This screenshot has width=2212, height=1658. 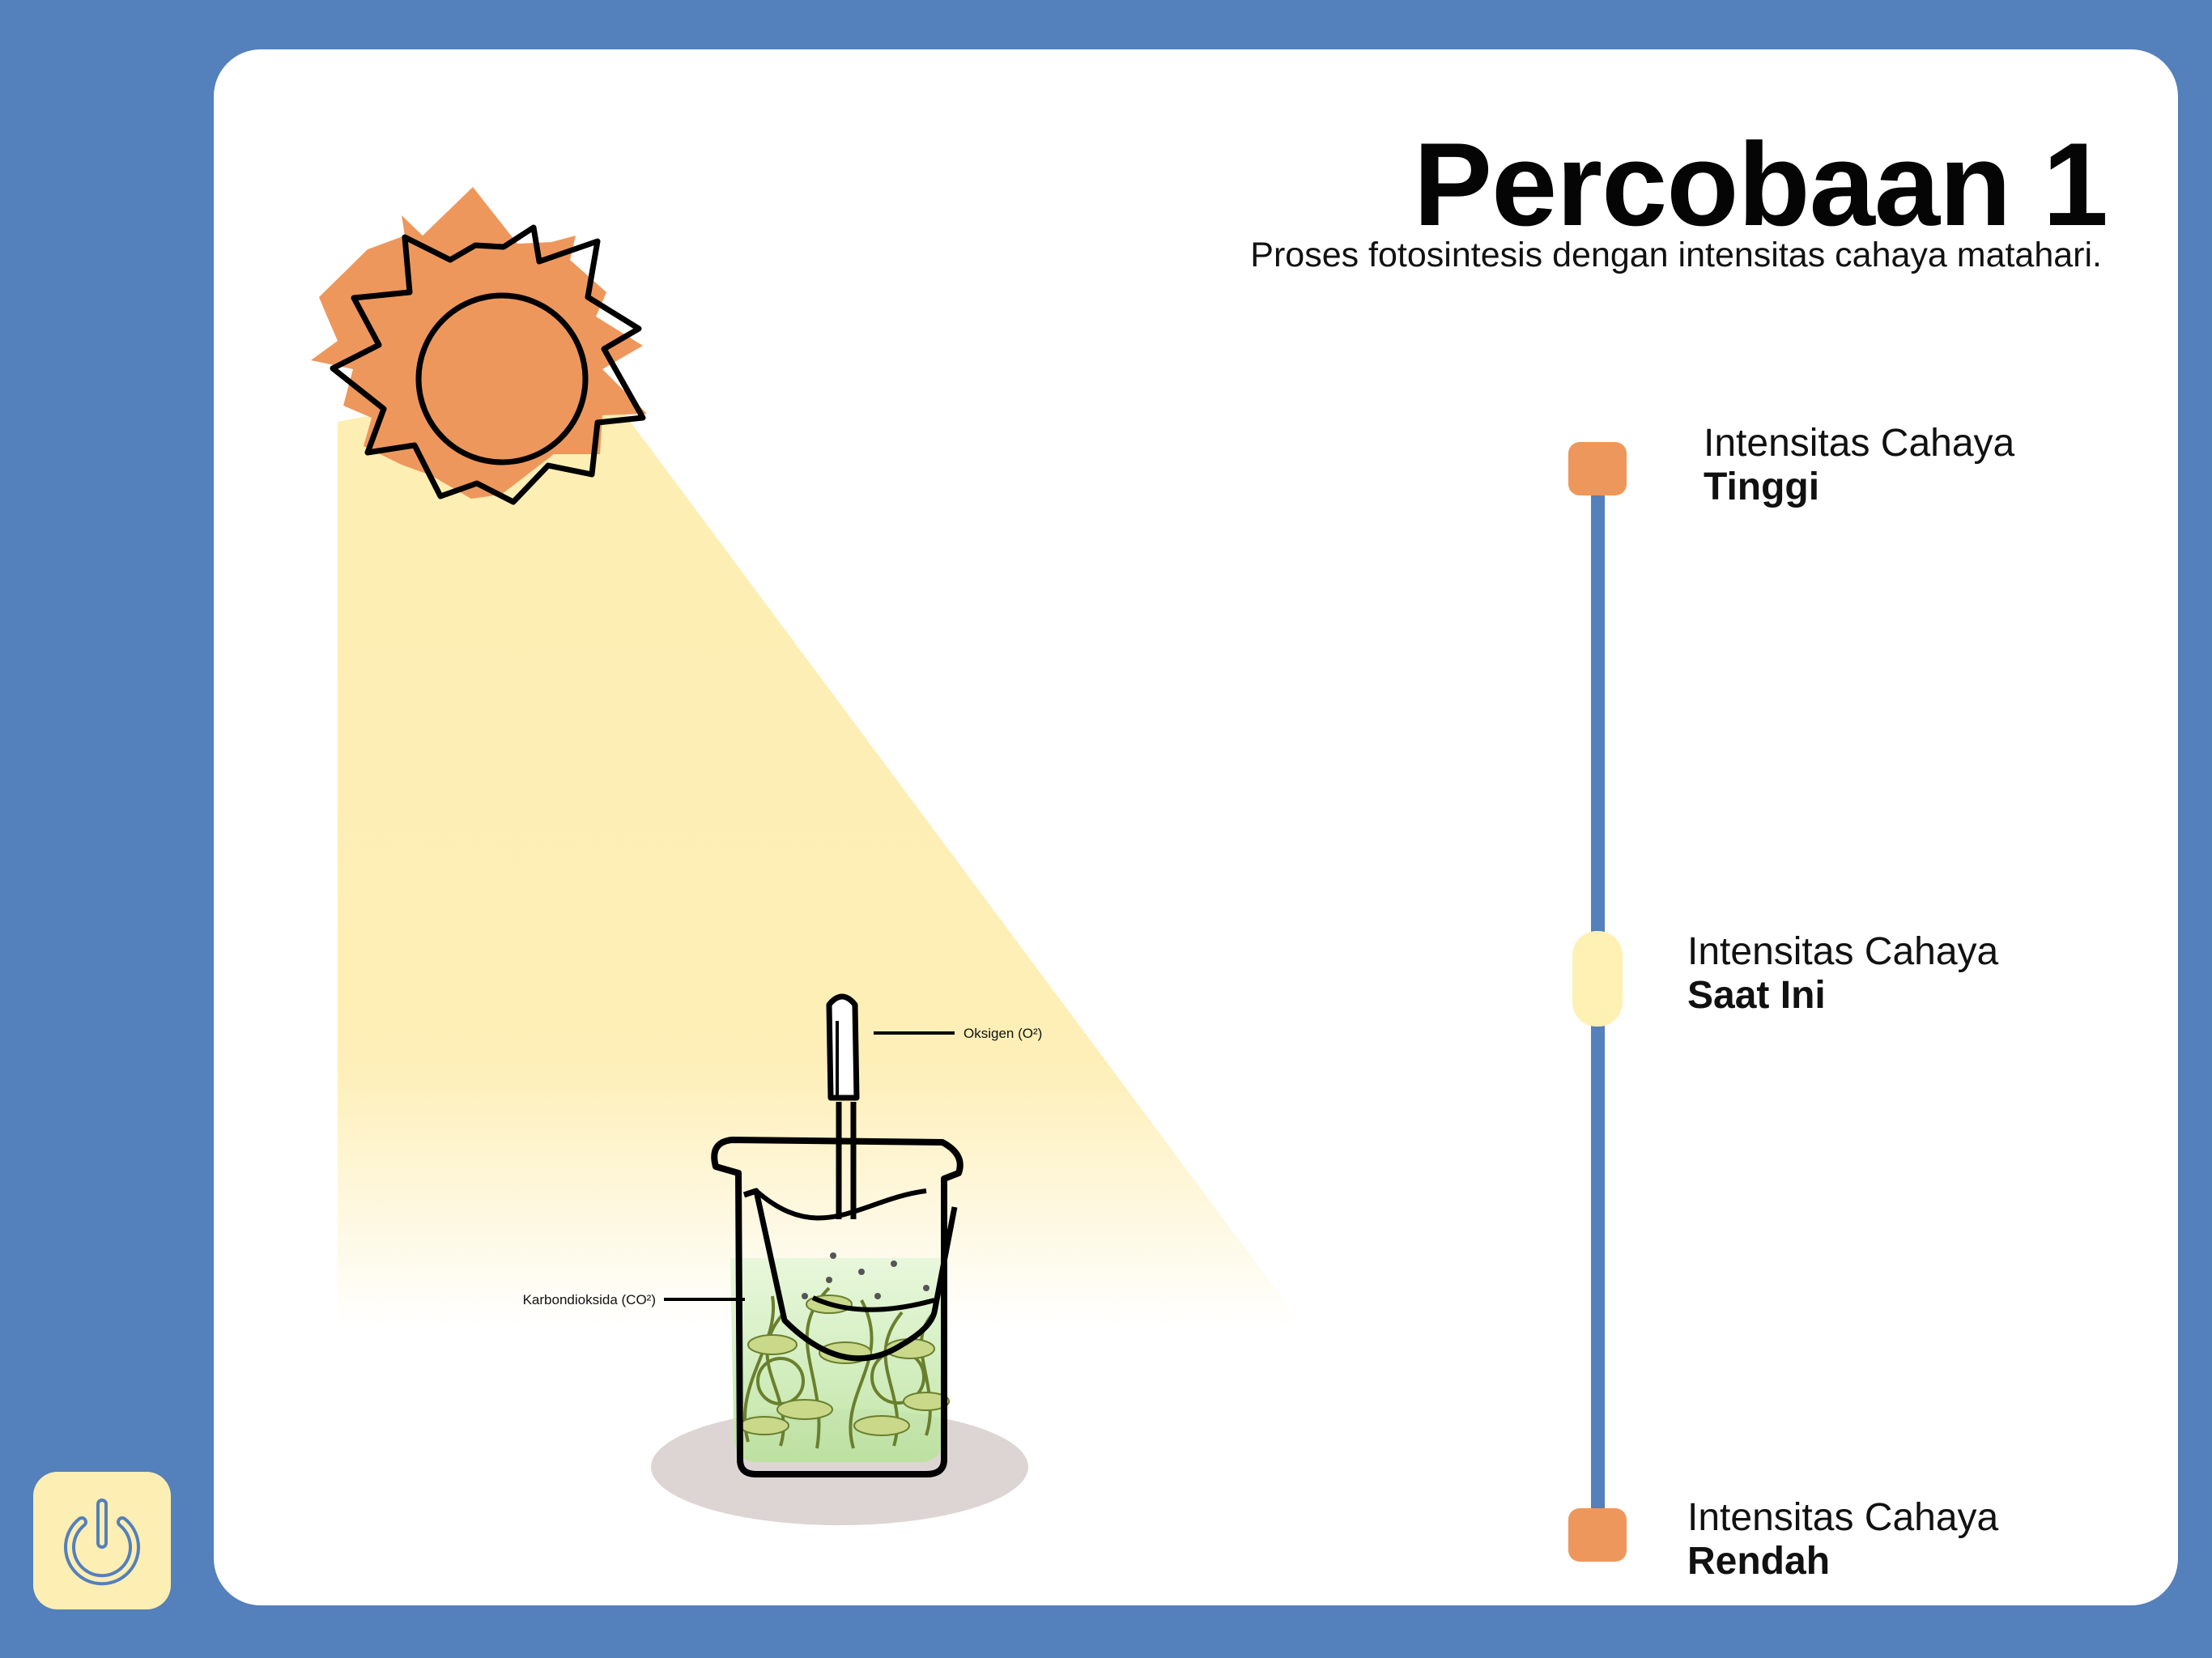 I want to click on power-icon, so click(x=102, y=1542).